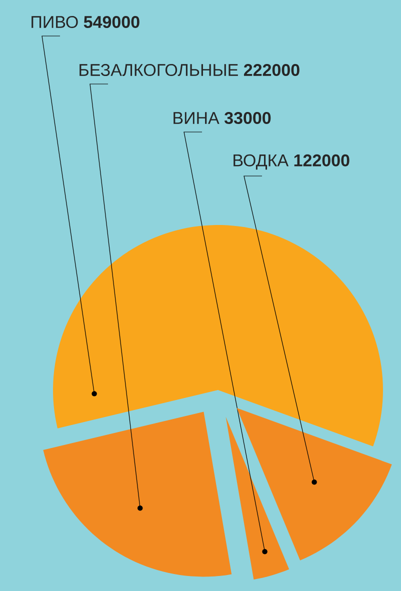 The width and height of the screenshot is (401, 591). Describe the element at coordinates (112, 22) in the screenshot. I see `data-label: 549000` at that location.